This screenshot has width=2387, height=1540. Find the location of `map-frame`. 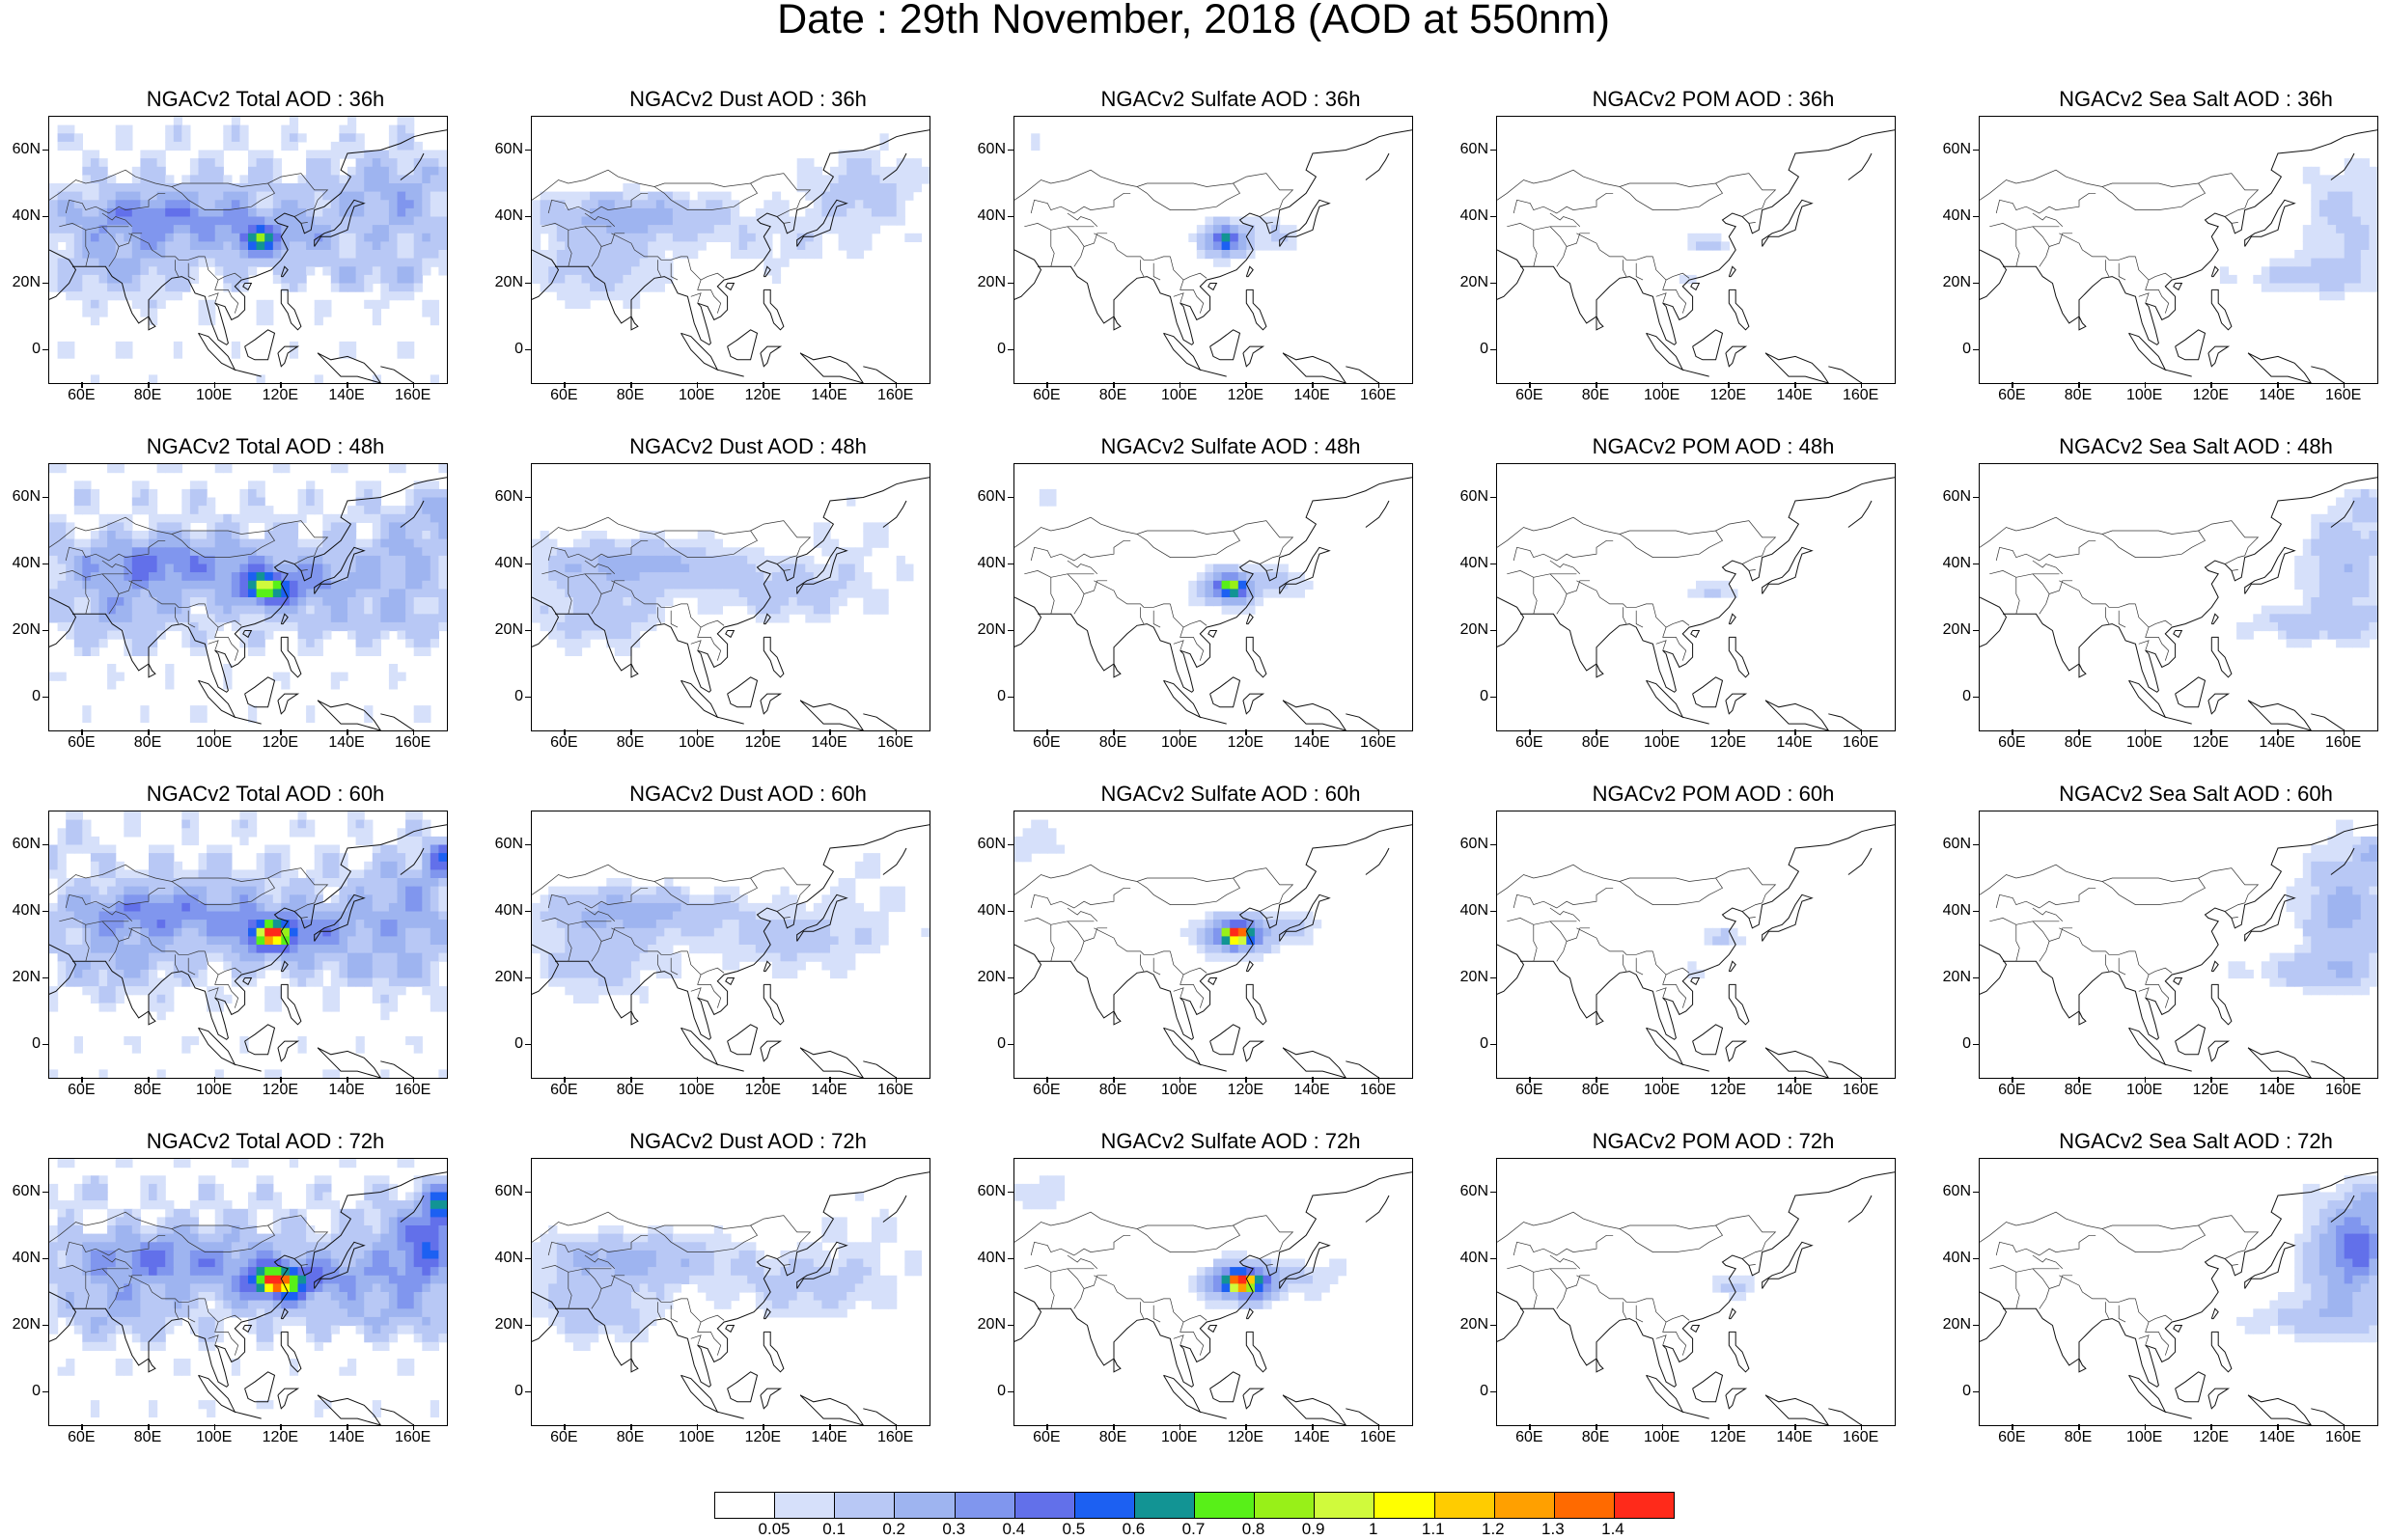

map-frame is located at coordinates (730, 945).